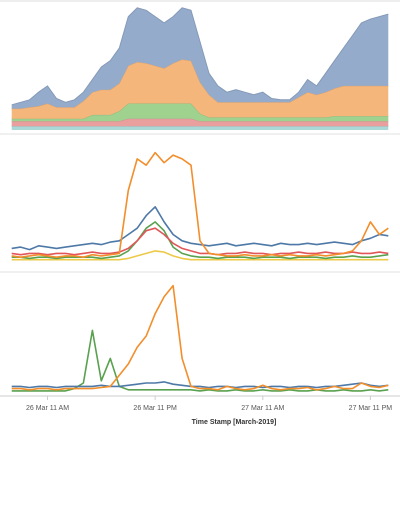 The image size is (400, 516). Describe the element at coordinates (47, 408) in the screenshot. I see `x-tick-label: 26 Mar 11 AM` at that location.